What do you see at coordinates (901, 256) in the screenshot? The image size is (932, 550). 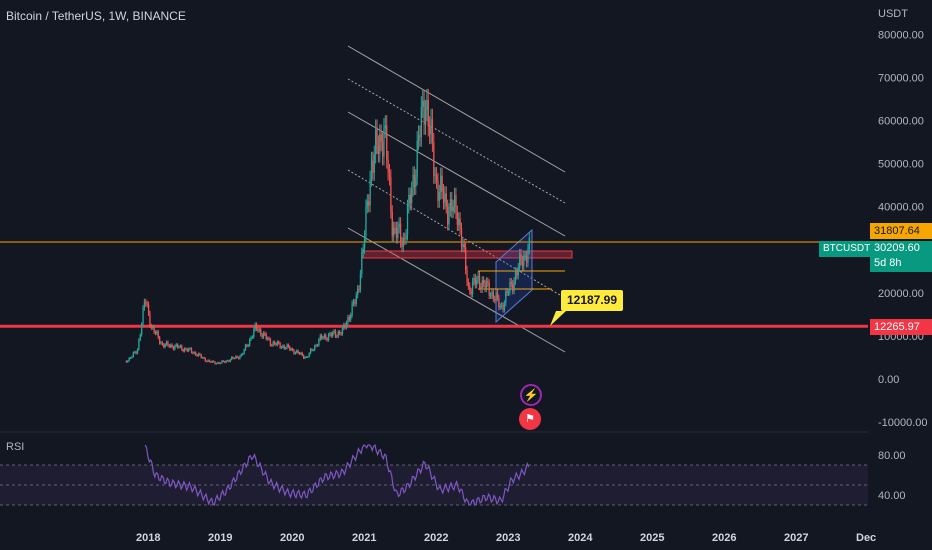 I see `current-price-tag: 30209.60 5d 8h` at bounding box center [901, 256].